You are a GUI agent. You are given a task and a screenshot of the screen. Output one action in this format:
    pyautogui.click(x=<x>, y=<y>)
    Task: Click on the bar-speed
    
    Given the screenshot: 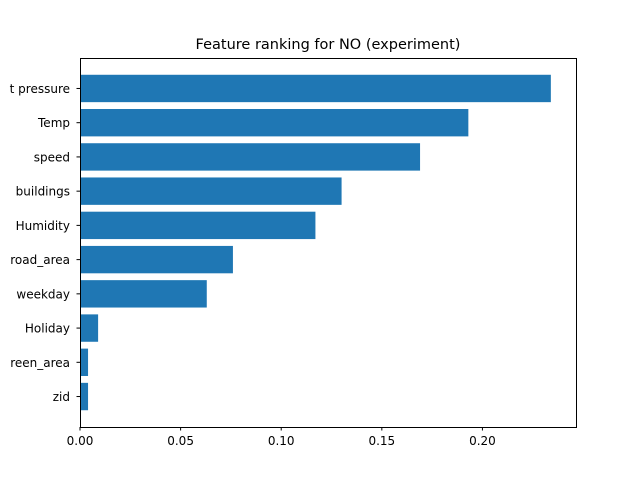 What is the action you would take?
    pyautogui.click(x=250, y=157)
    